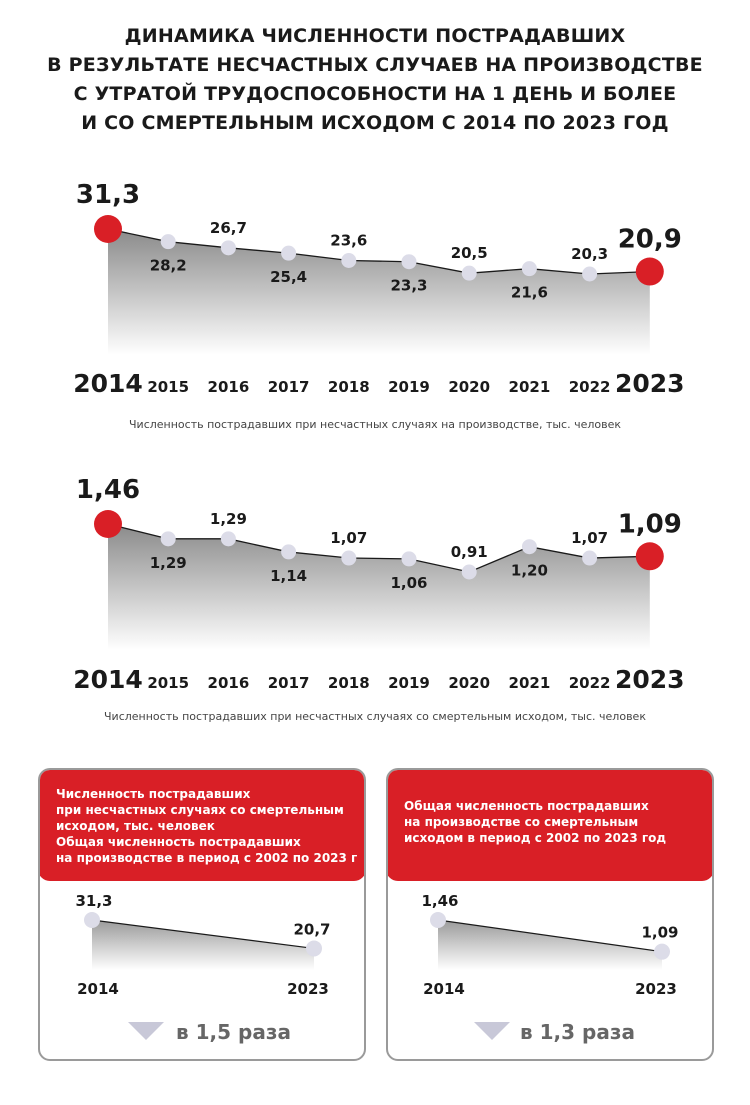  Describe the element at coordinates (168, 266) in the screenshot. I see `data-label: 28,2` at that location.